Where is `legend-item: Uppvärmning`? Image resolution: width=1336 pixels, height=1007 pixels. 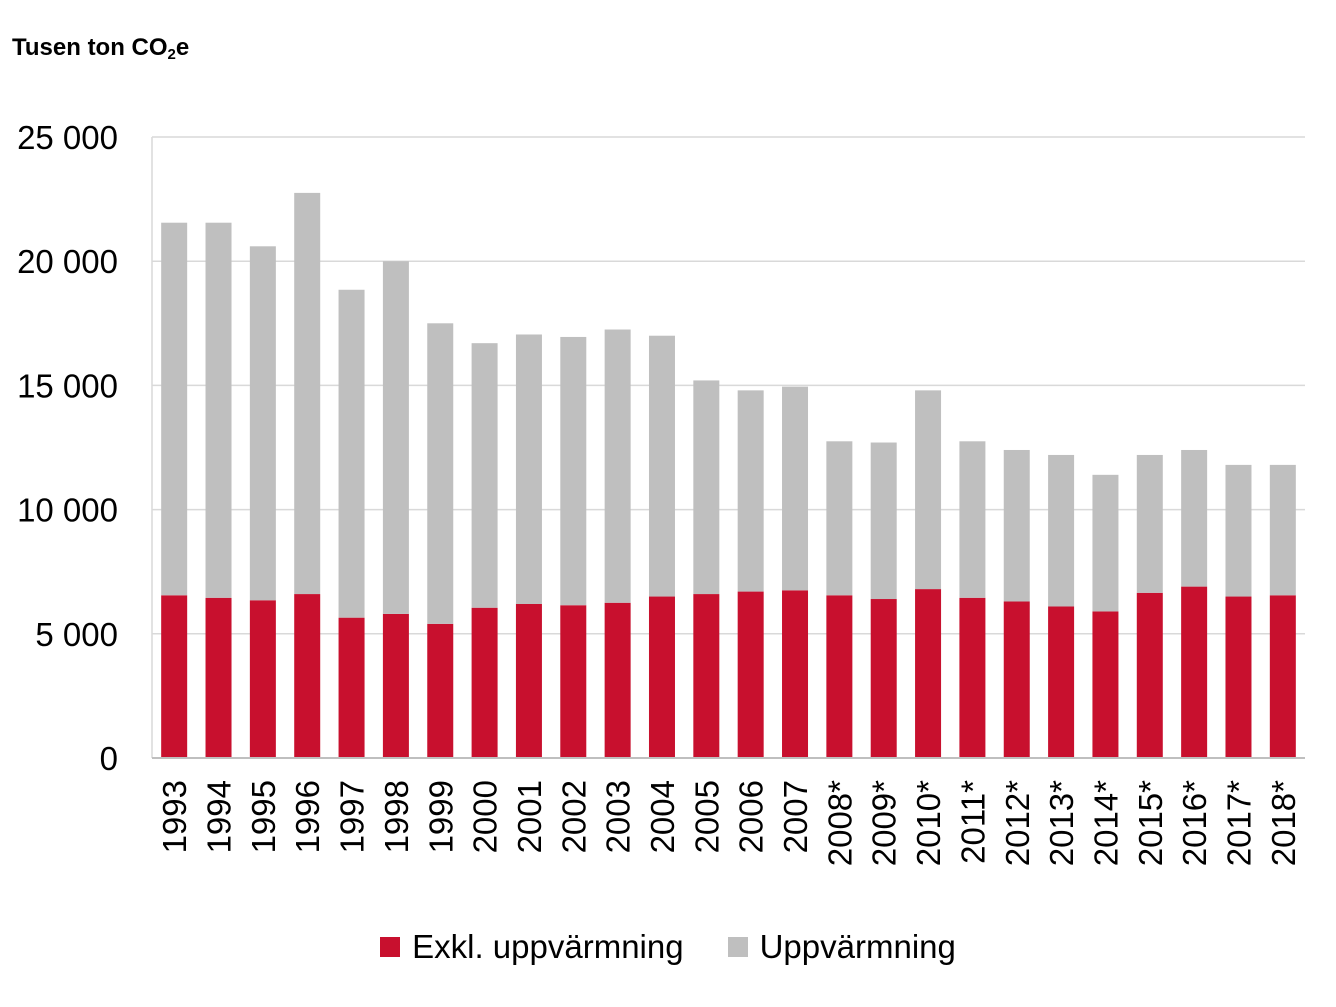 legend-item: Uppvärmning is located at coordinates (841, 947).